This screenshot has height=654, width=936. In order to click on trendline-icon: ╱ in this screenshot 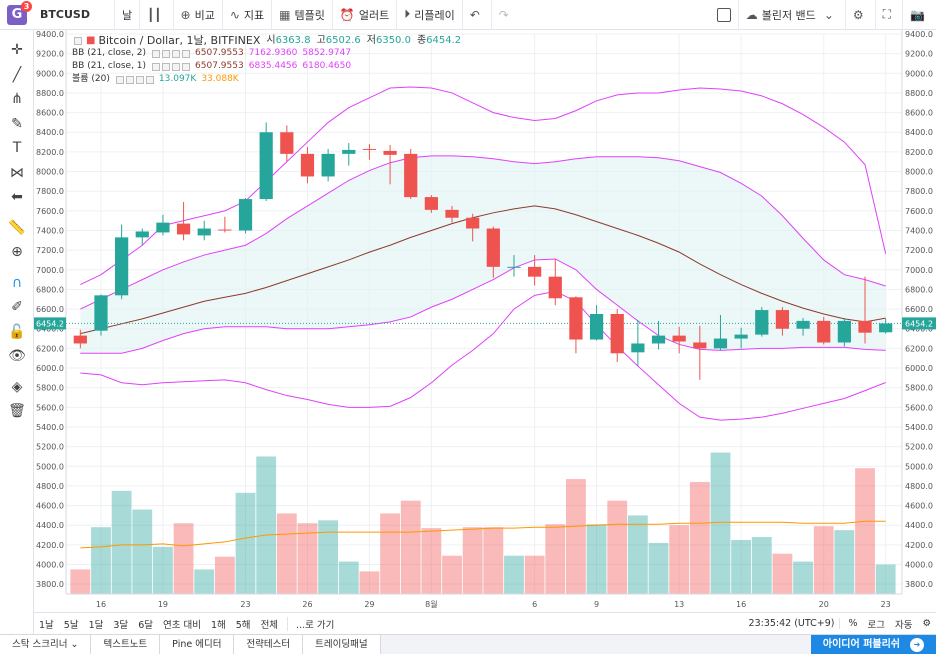, I will do `click(17, 74)`.